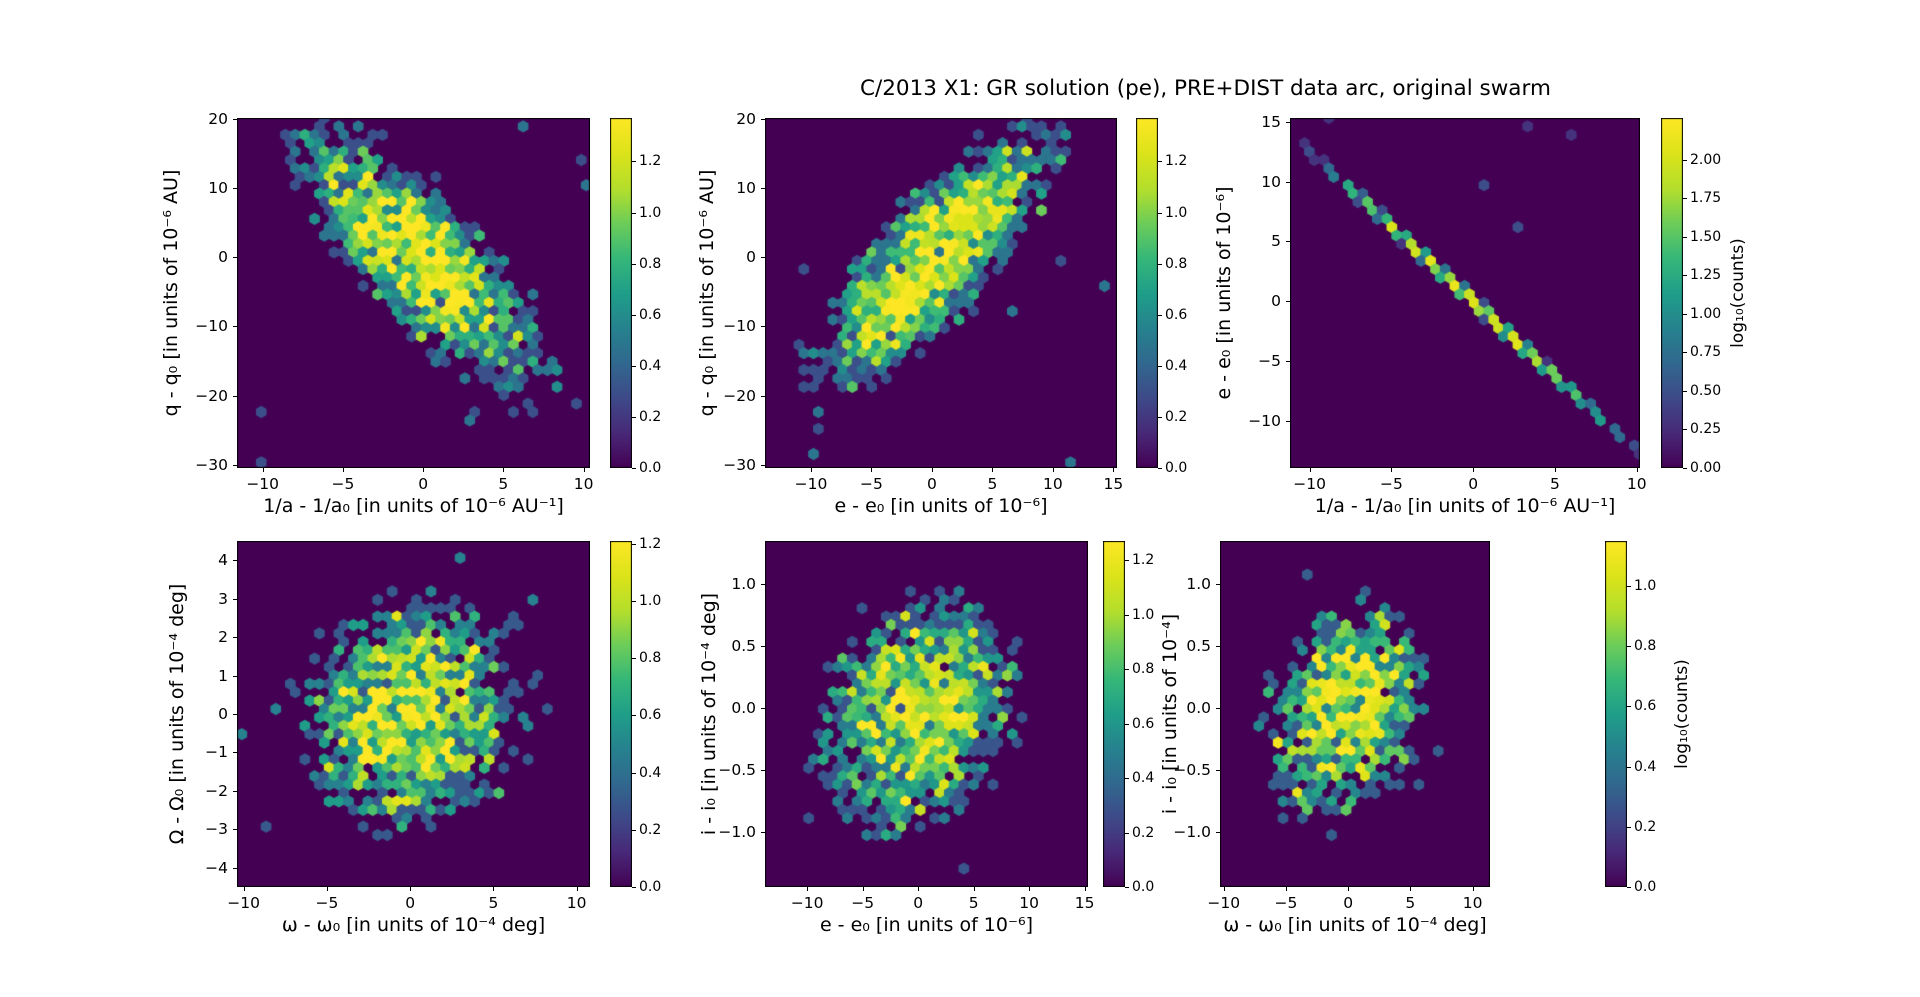 Image resolution: width=1920 pixels, height=997 pixels. What do you see at coordinates (216, 829) in the screenshot?
I see `y-tick-label: −3` at bounding box center [216, 829].